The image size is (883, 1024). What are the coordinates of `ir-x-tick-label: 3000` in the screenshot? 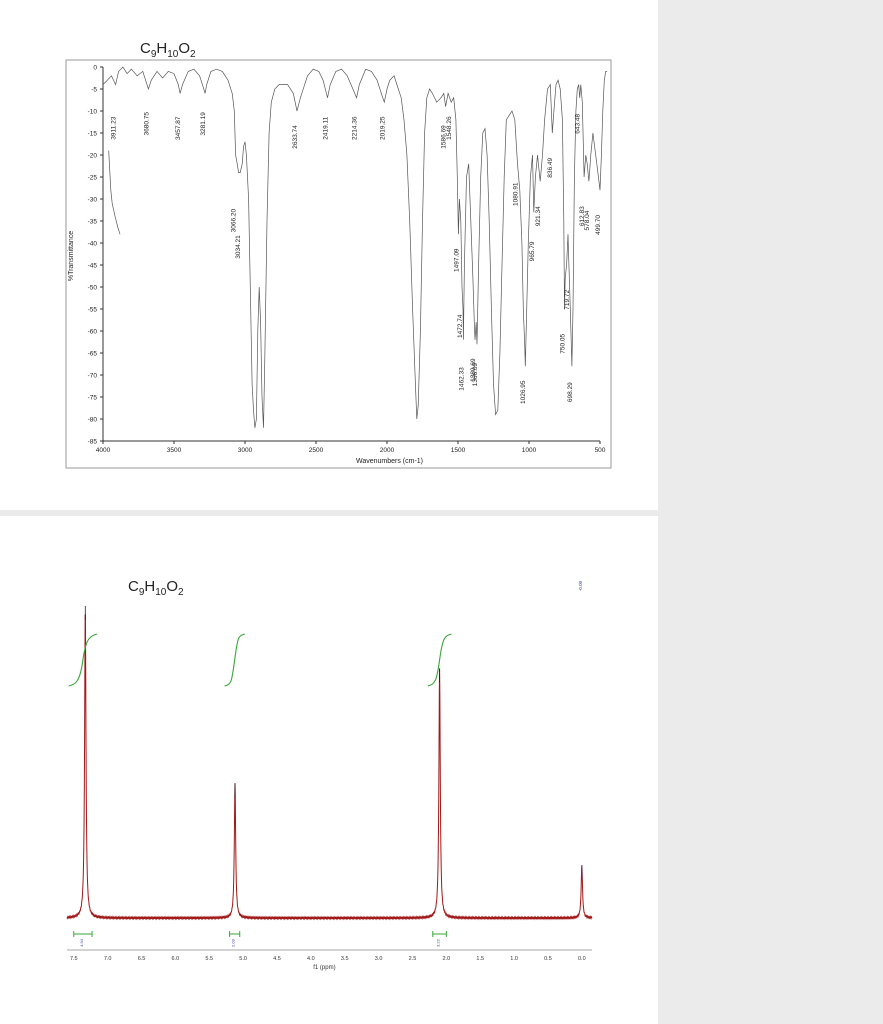 It's located at (245, 450).